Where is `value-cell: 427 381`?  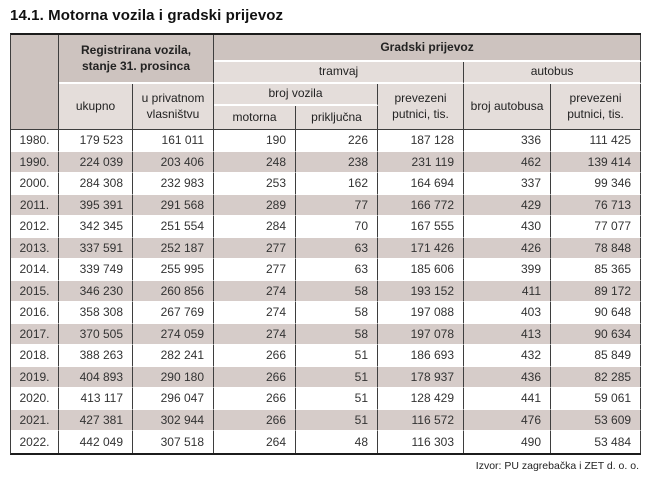
value-cell: 427 381 is located at coordinates (96, 420).